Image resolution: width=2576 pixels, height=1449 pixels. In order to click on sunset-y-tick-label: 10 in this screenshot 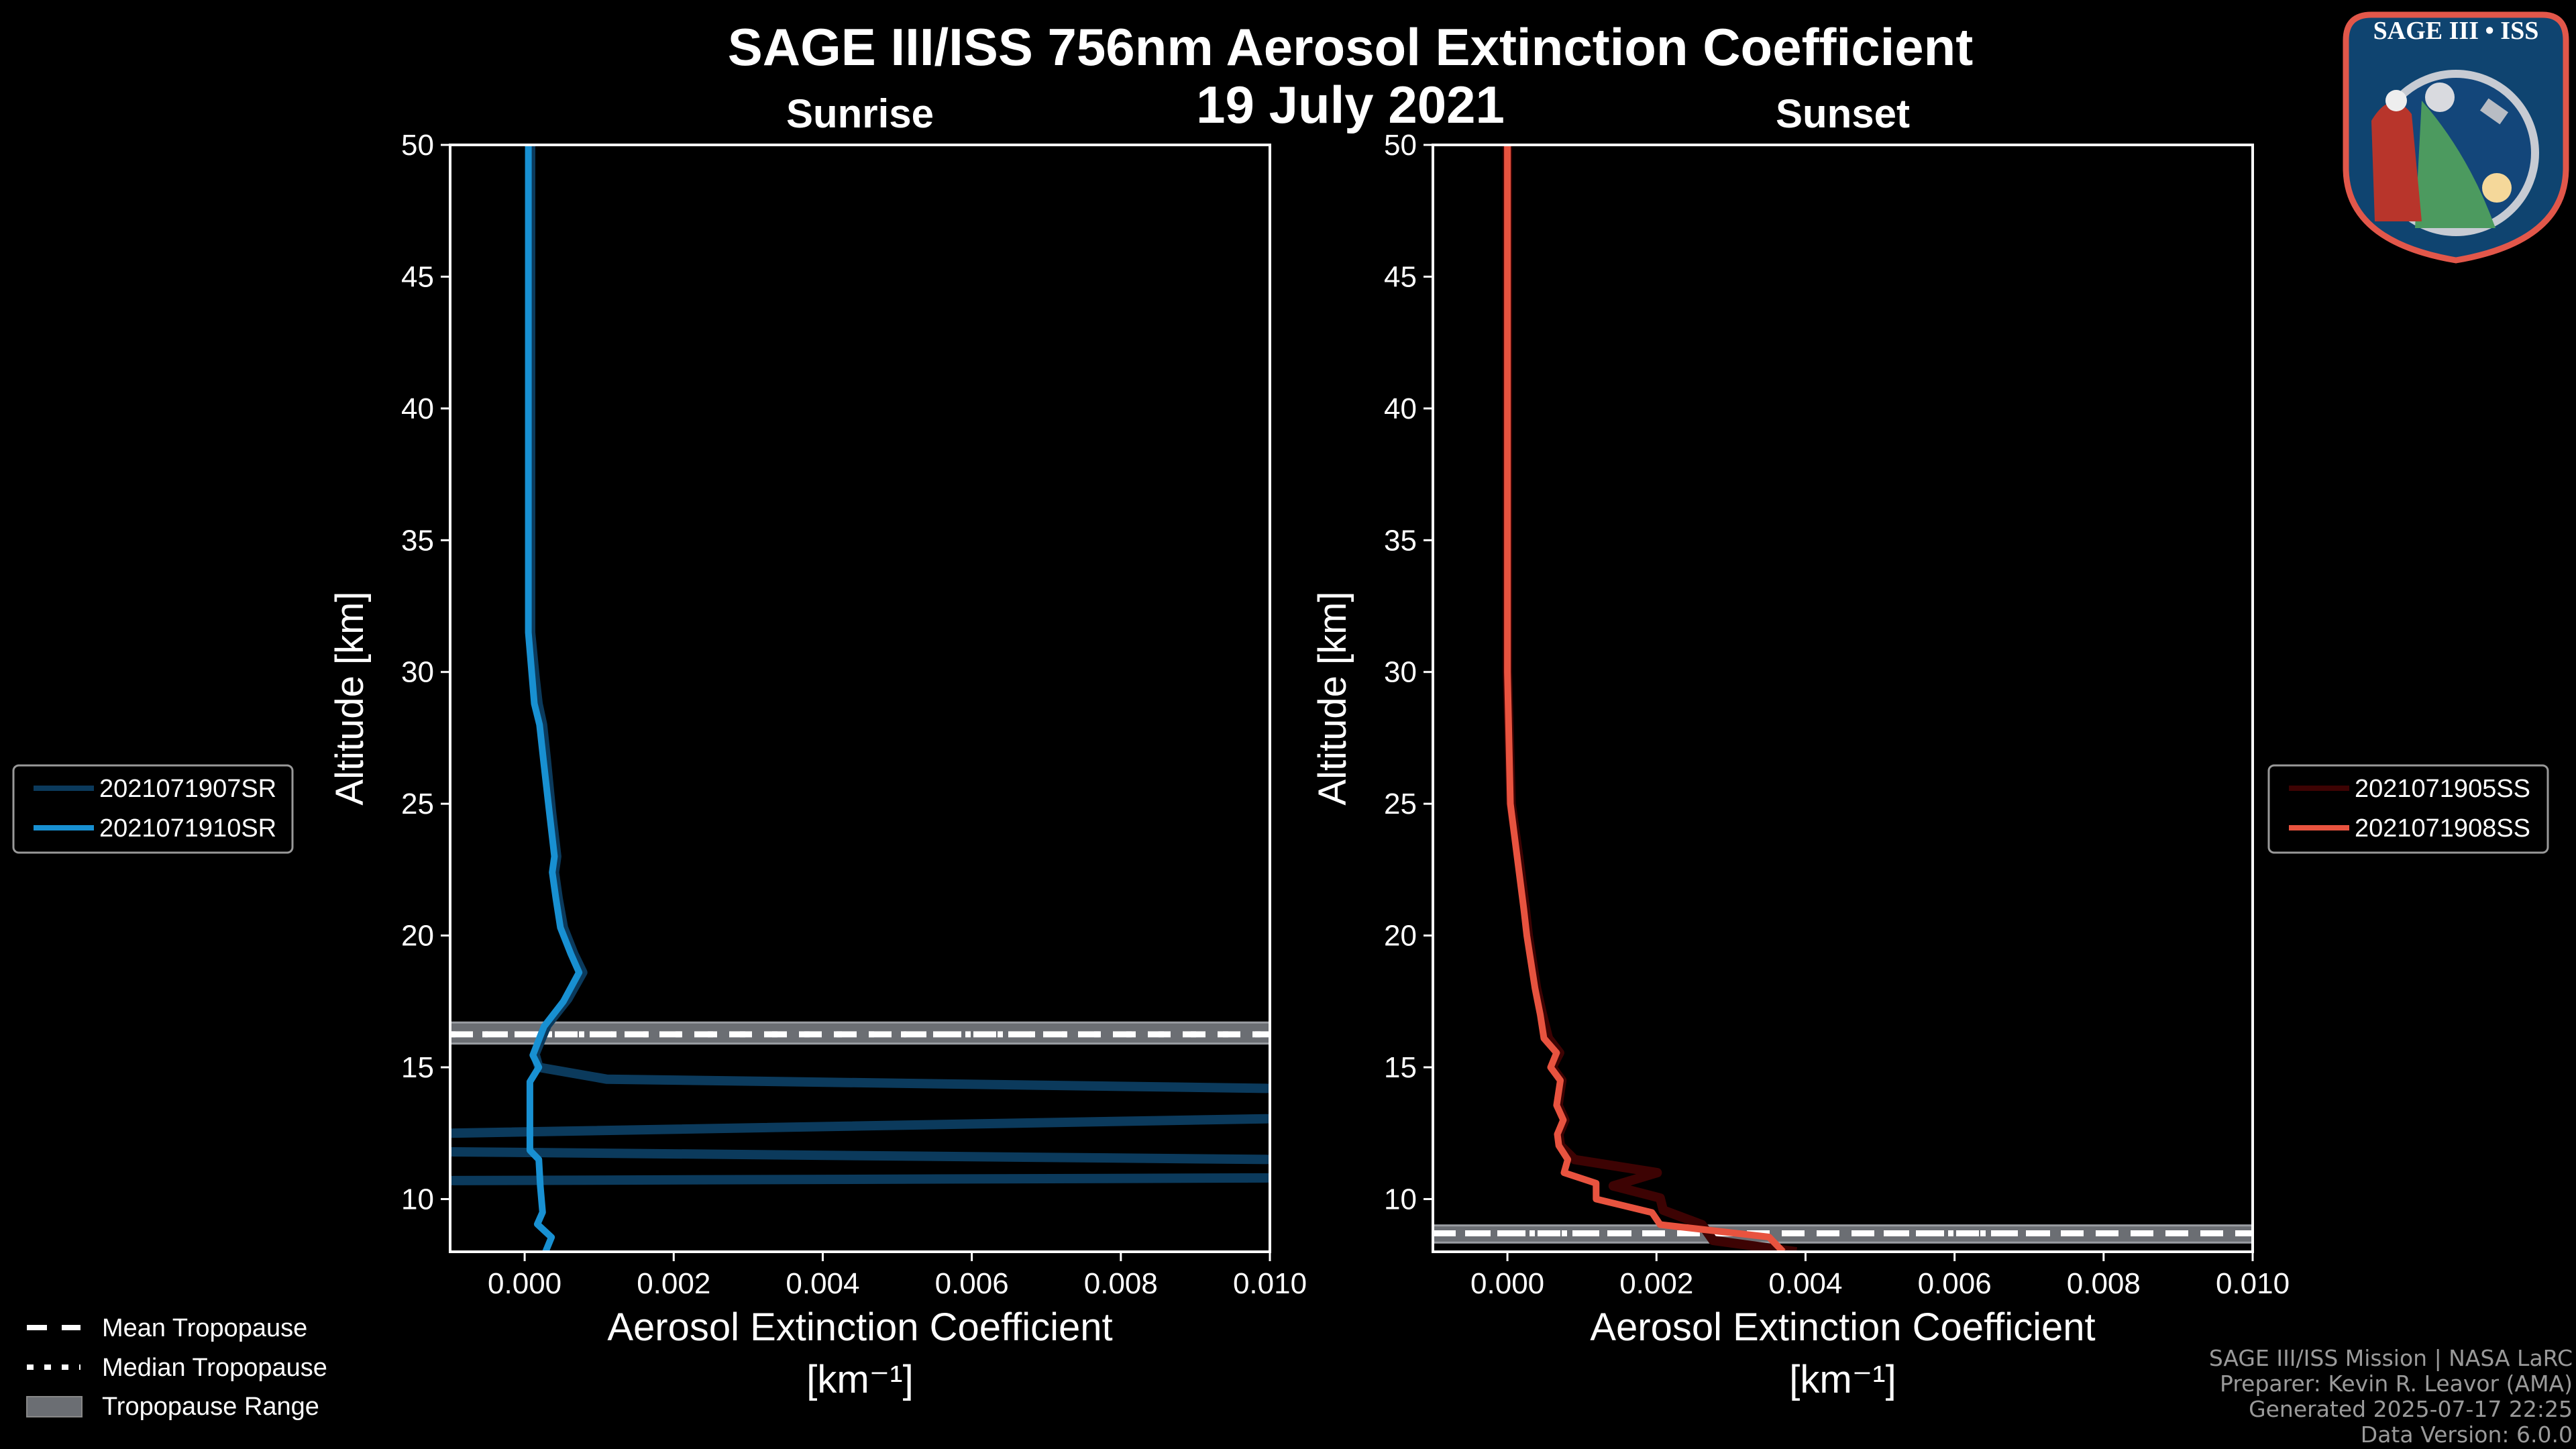, I will do `click(1400, 1199)`.